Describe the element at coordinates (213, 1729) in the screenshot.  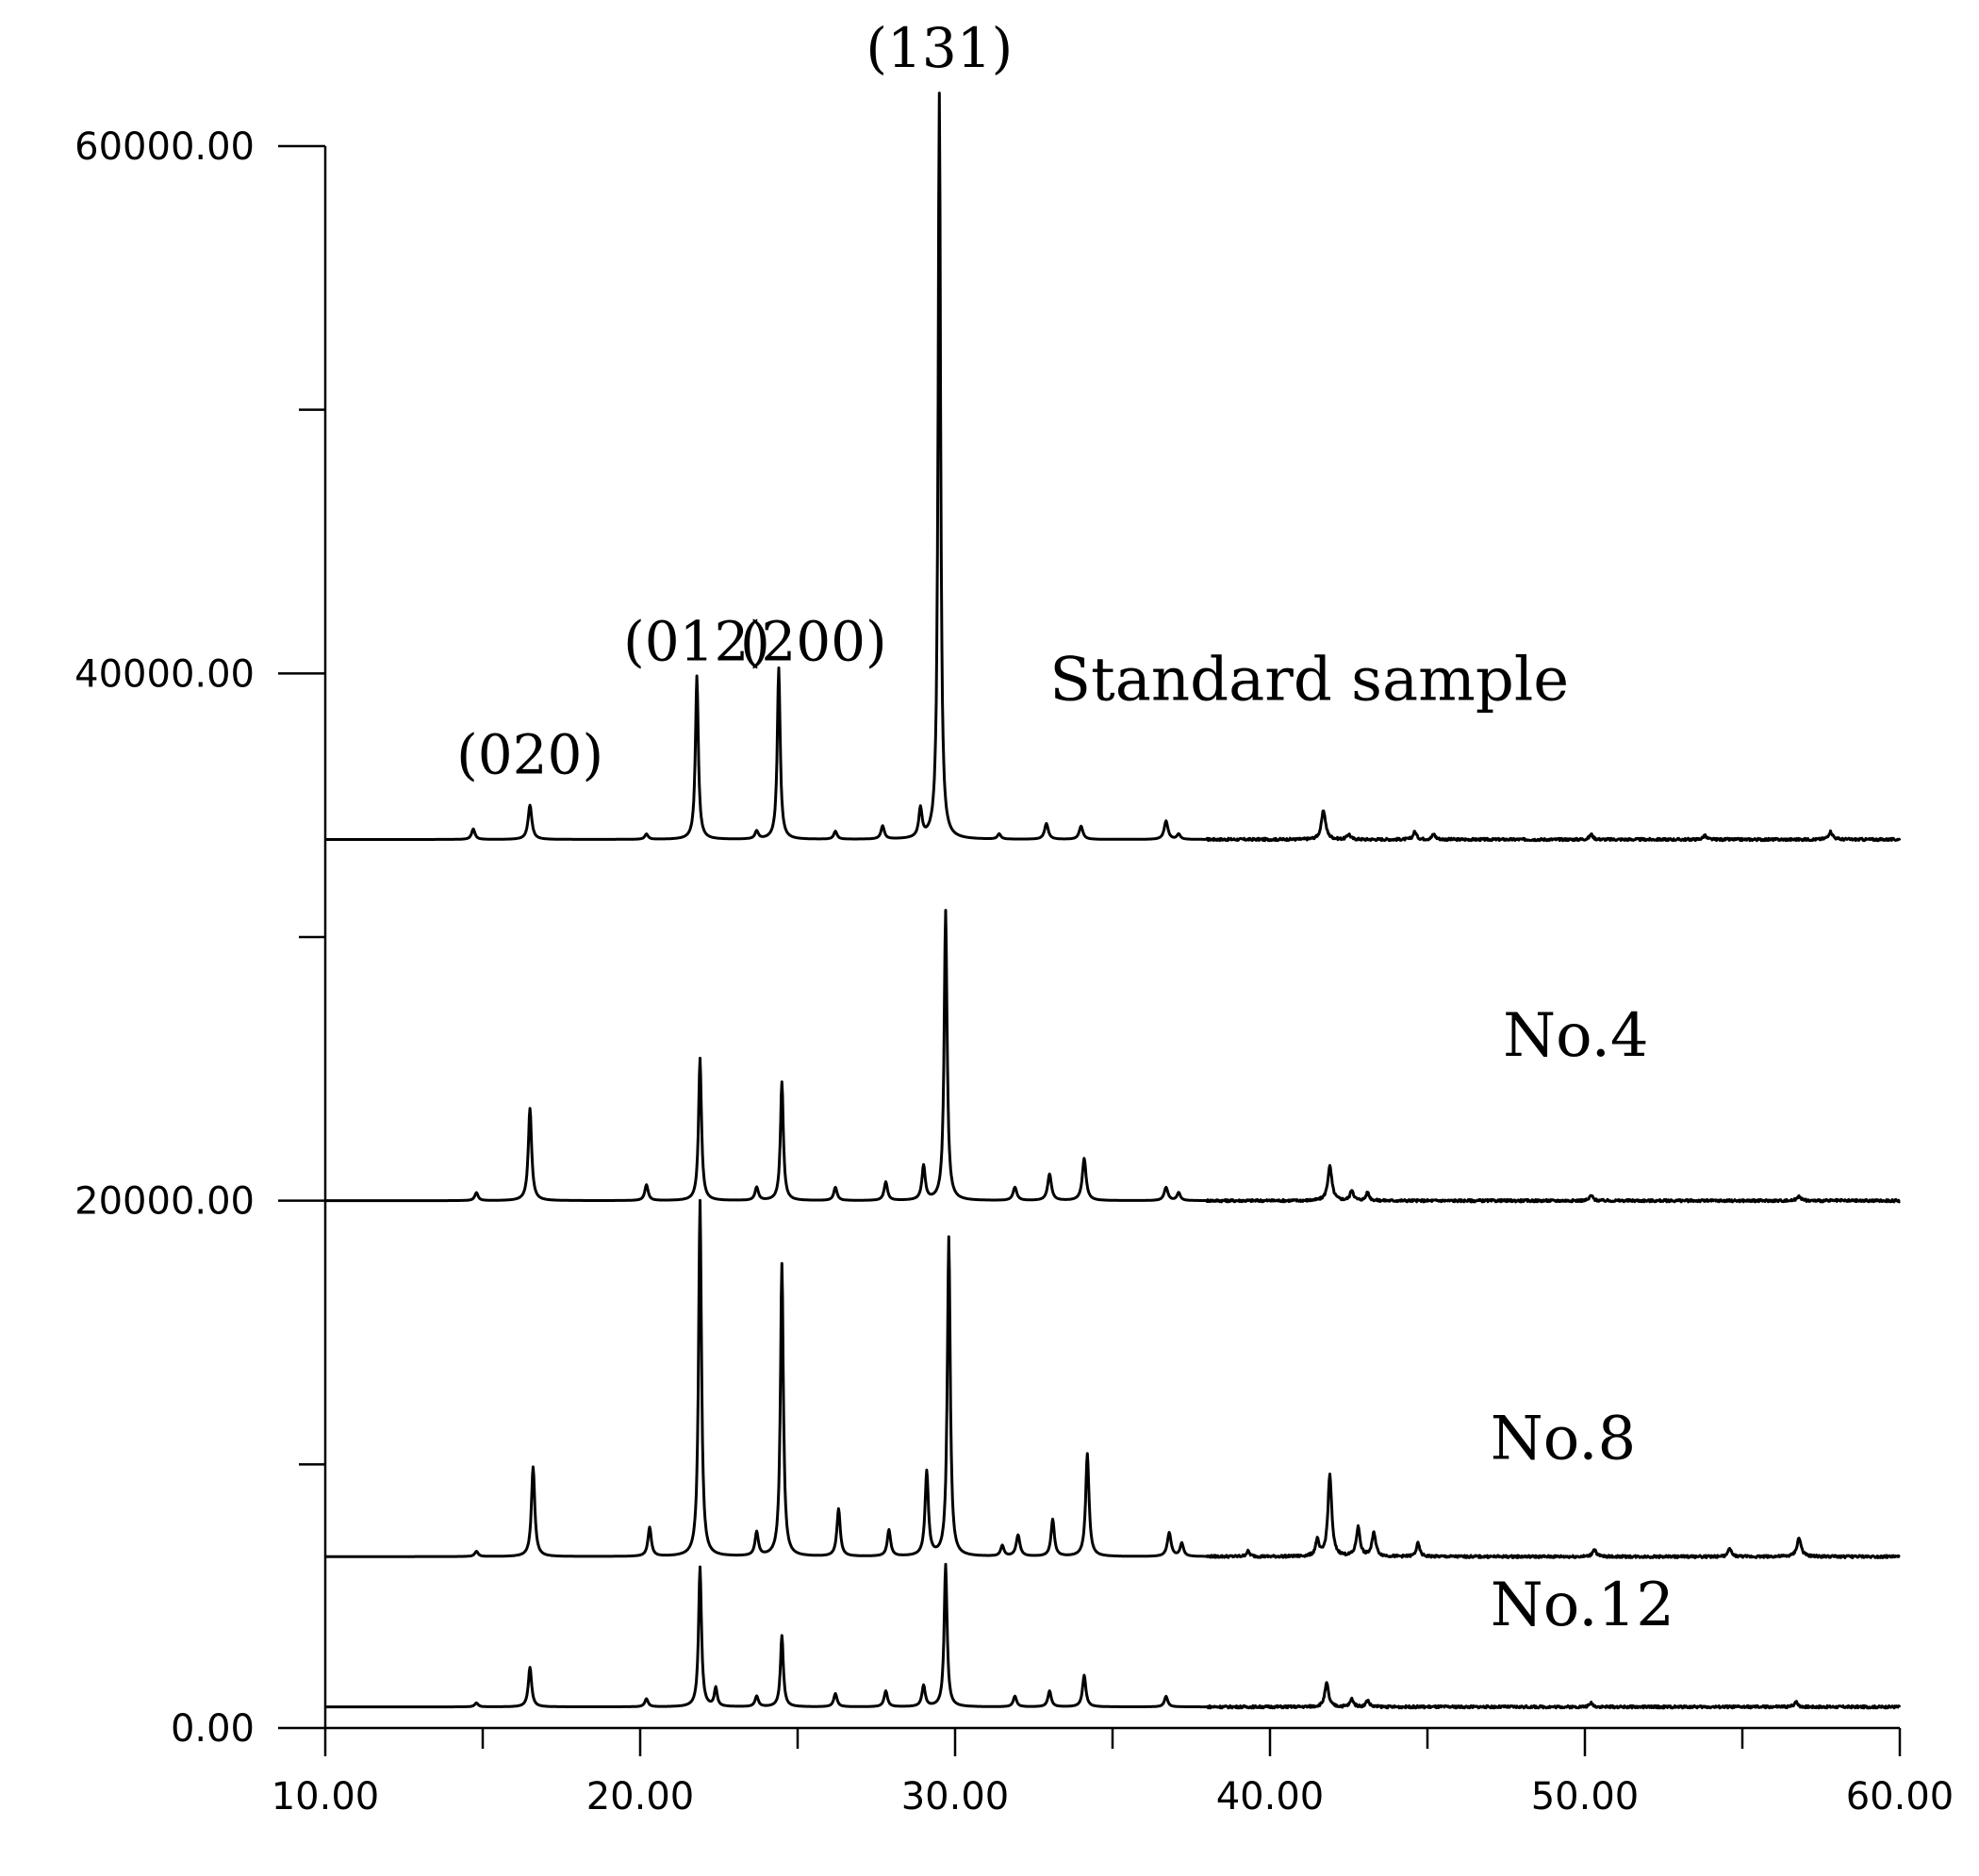
I see `y-tick-label: 0.00` at that location.